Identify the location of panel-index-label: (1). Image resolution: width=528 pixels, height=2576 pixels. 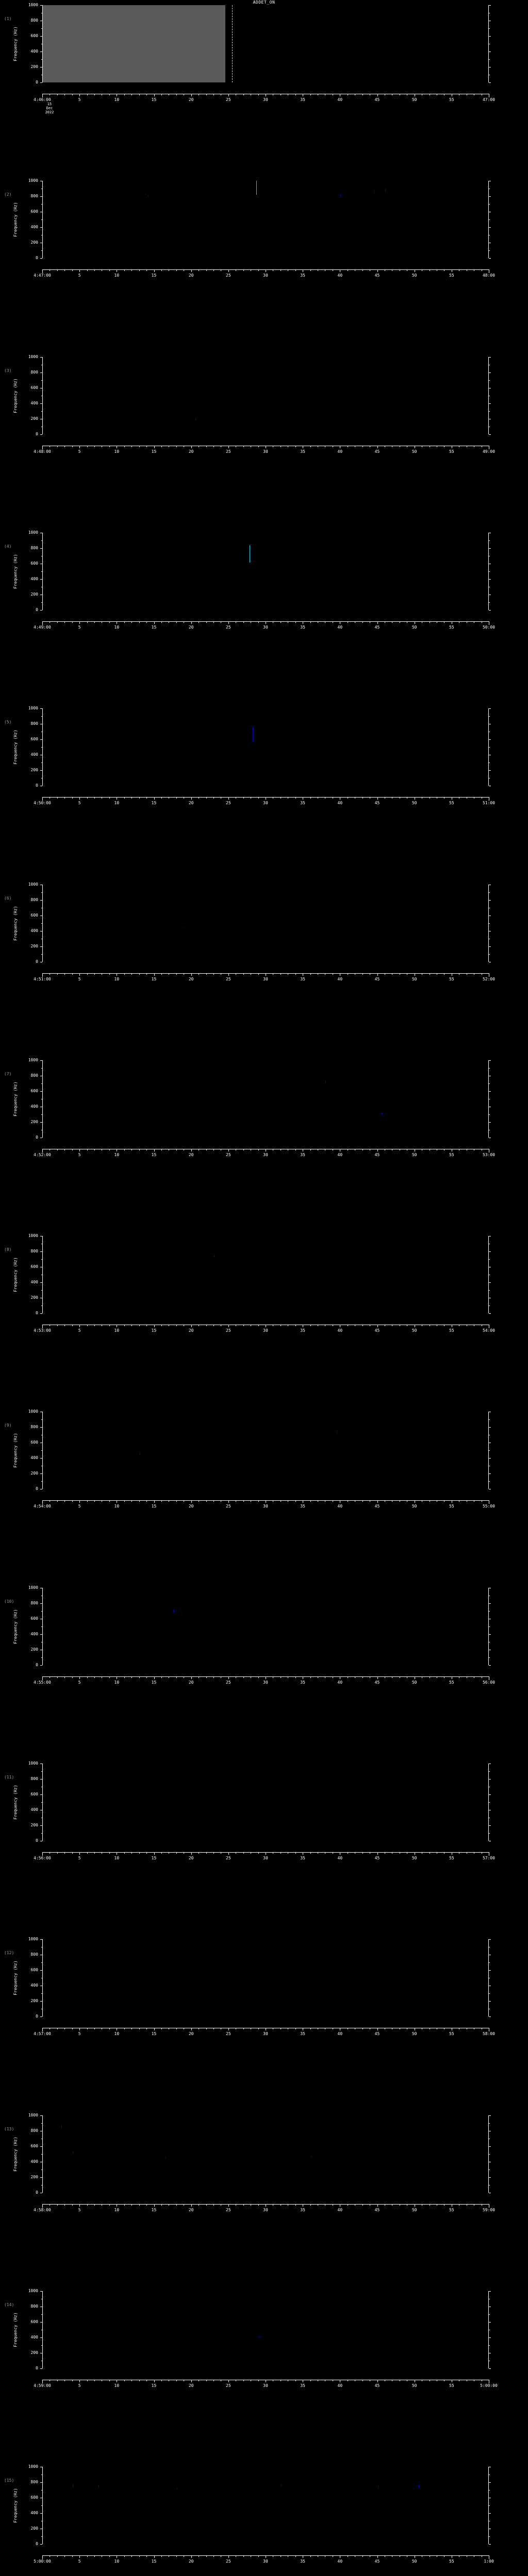
(8, 18).